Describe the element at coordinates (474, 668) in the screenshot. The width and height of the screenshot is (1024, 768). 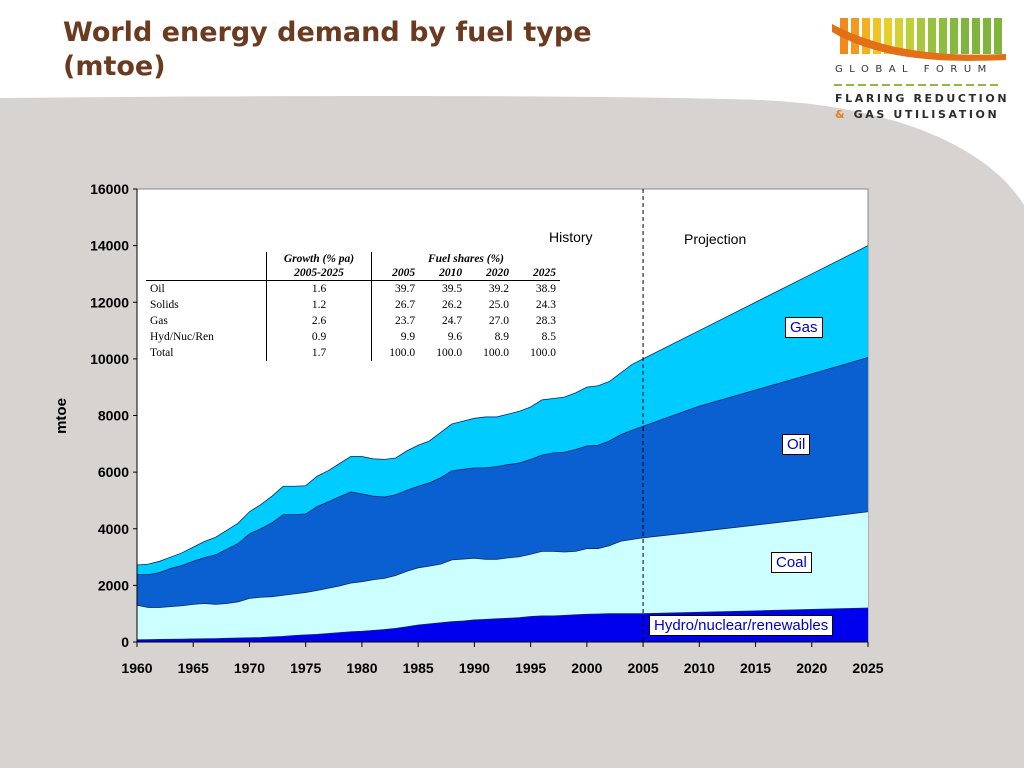
I see `x-tick-label: 1990` at that location.